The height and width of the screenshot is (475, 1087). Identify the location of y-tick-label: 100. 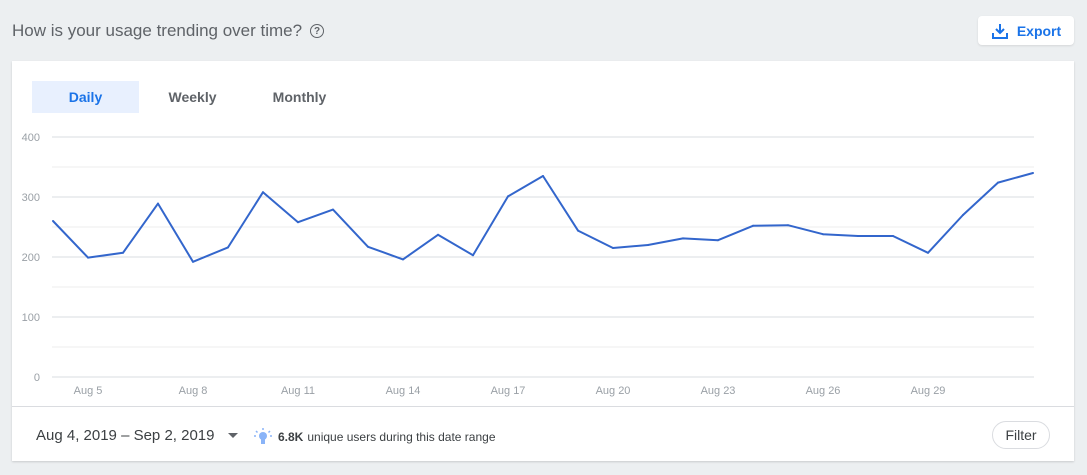
(31, 318).